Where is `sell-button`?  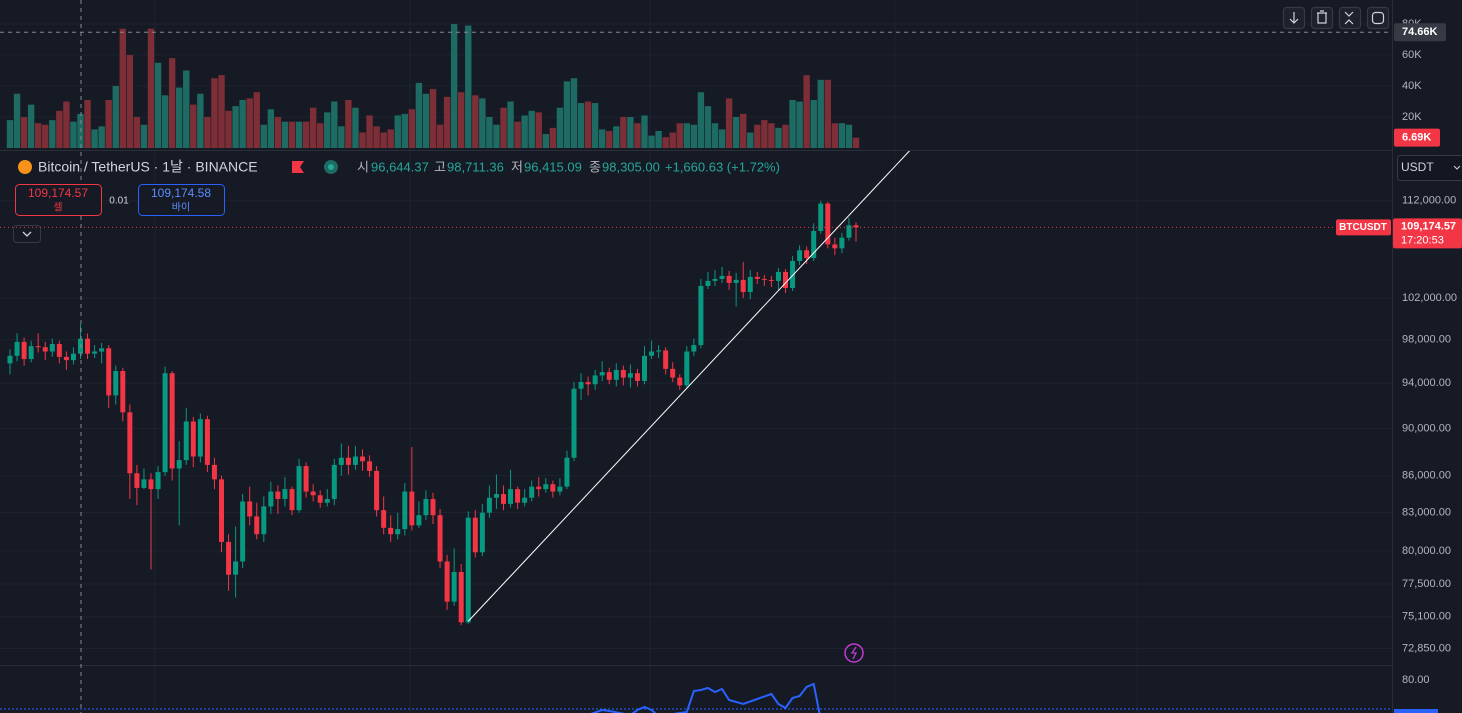 sell-button is located at coordinates (58, 200).